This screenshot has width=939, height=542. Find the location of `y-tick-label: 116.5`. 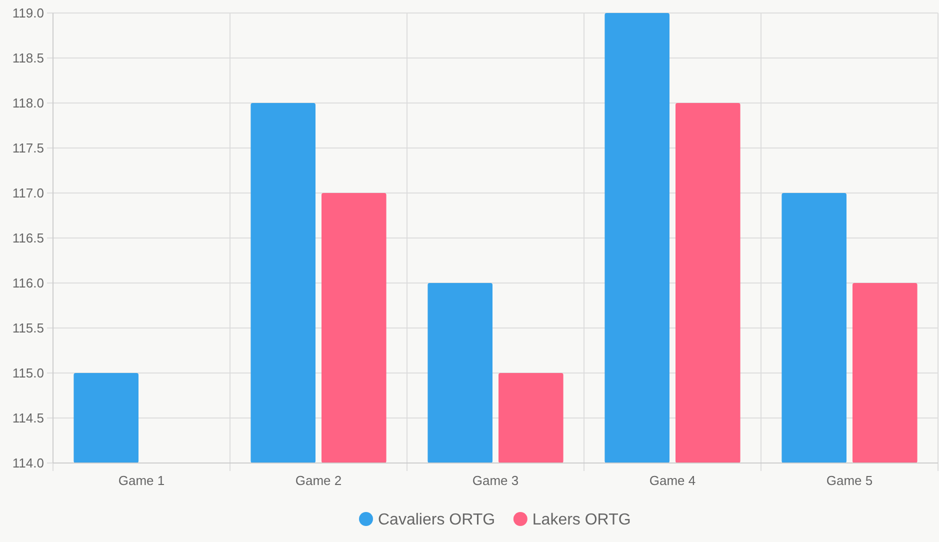

y-tick-label: 116.5 is located at coordinates (28, 238).